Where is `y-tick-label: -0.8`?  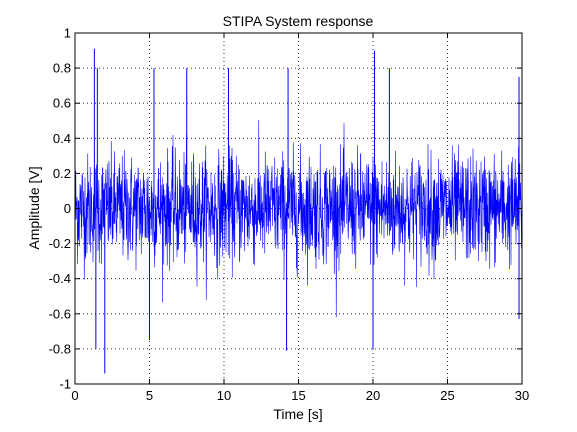
y-tick-label: -0.8 is located at coordinates (60, 348).